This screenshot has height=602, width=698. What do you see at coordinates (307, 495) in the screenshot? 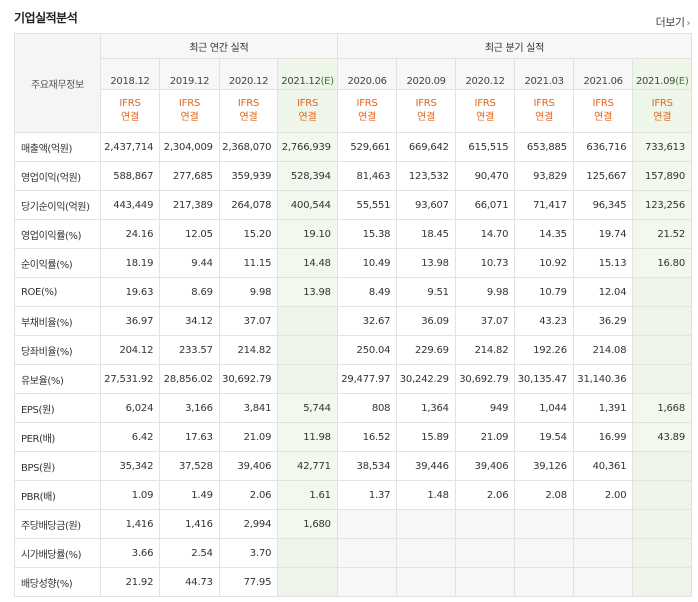
I see `table-cell: 1.61` at bounding box center [307, 495].